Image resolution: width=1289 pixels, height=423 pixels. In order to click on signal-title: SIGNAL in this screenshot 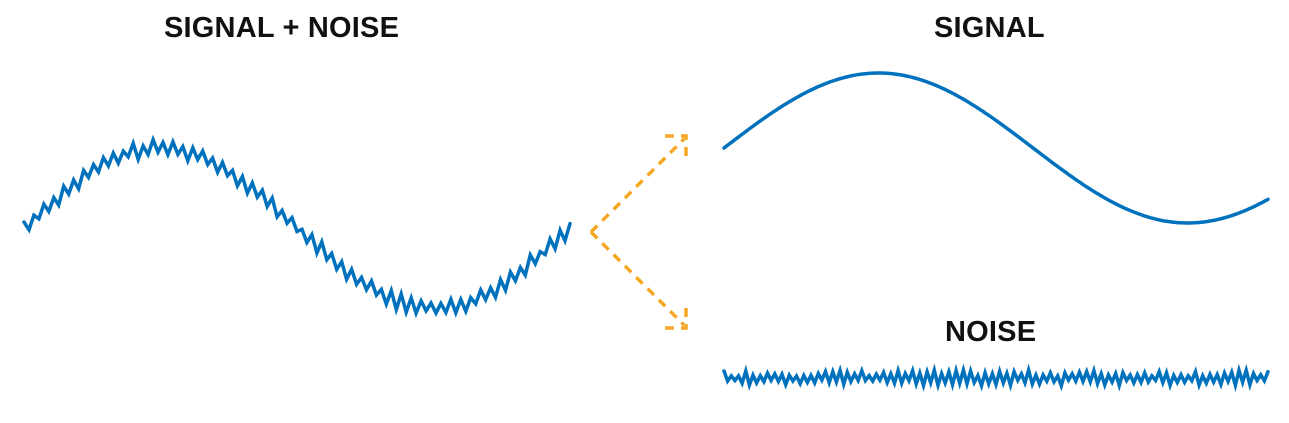, I will do `click(989, 28)`.